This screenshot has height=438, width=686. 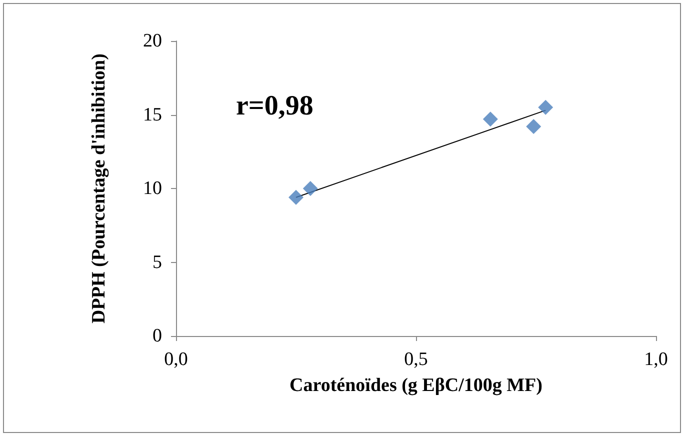 What do you see at coordinates (176, 359) in the screenshot?
I see `x-tick-label: 0,0` at bounding box center [176, 359].